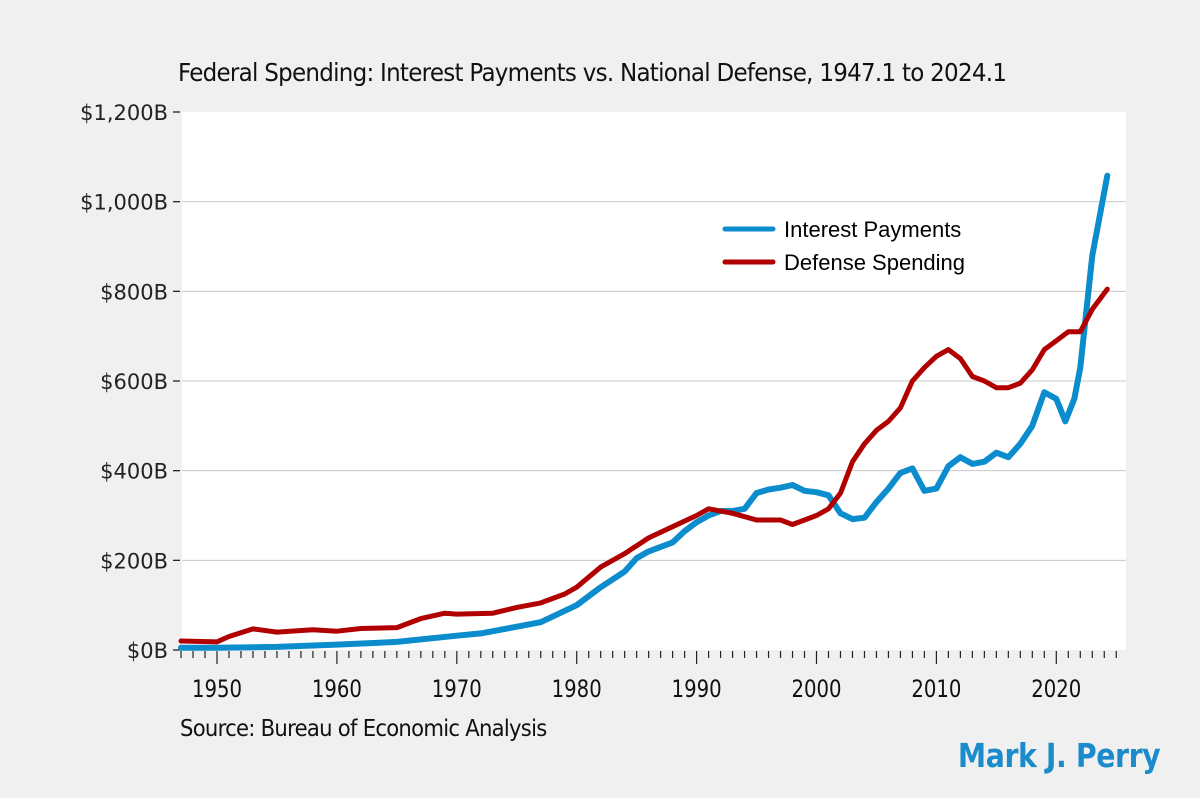  I want to click on y-tick-label: $0B, so click(147, 651).